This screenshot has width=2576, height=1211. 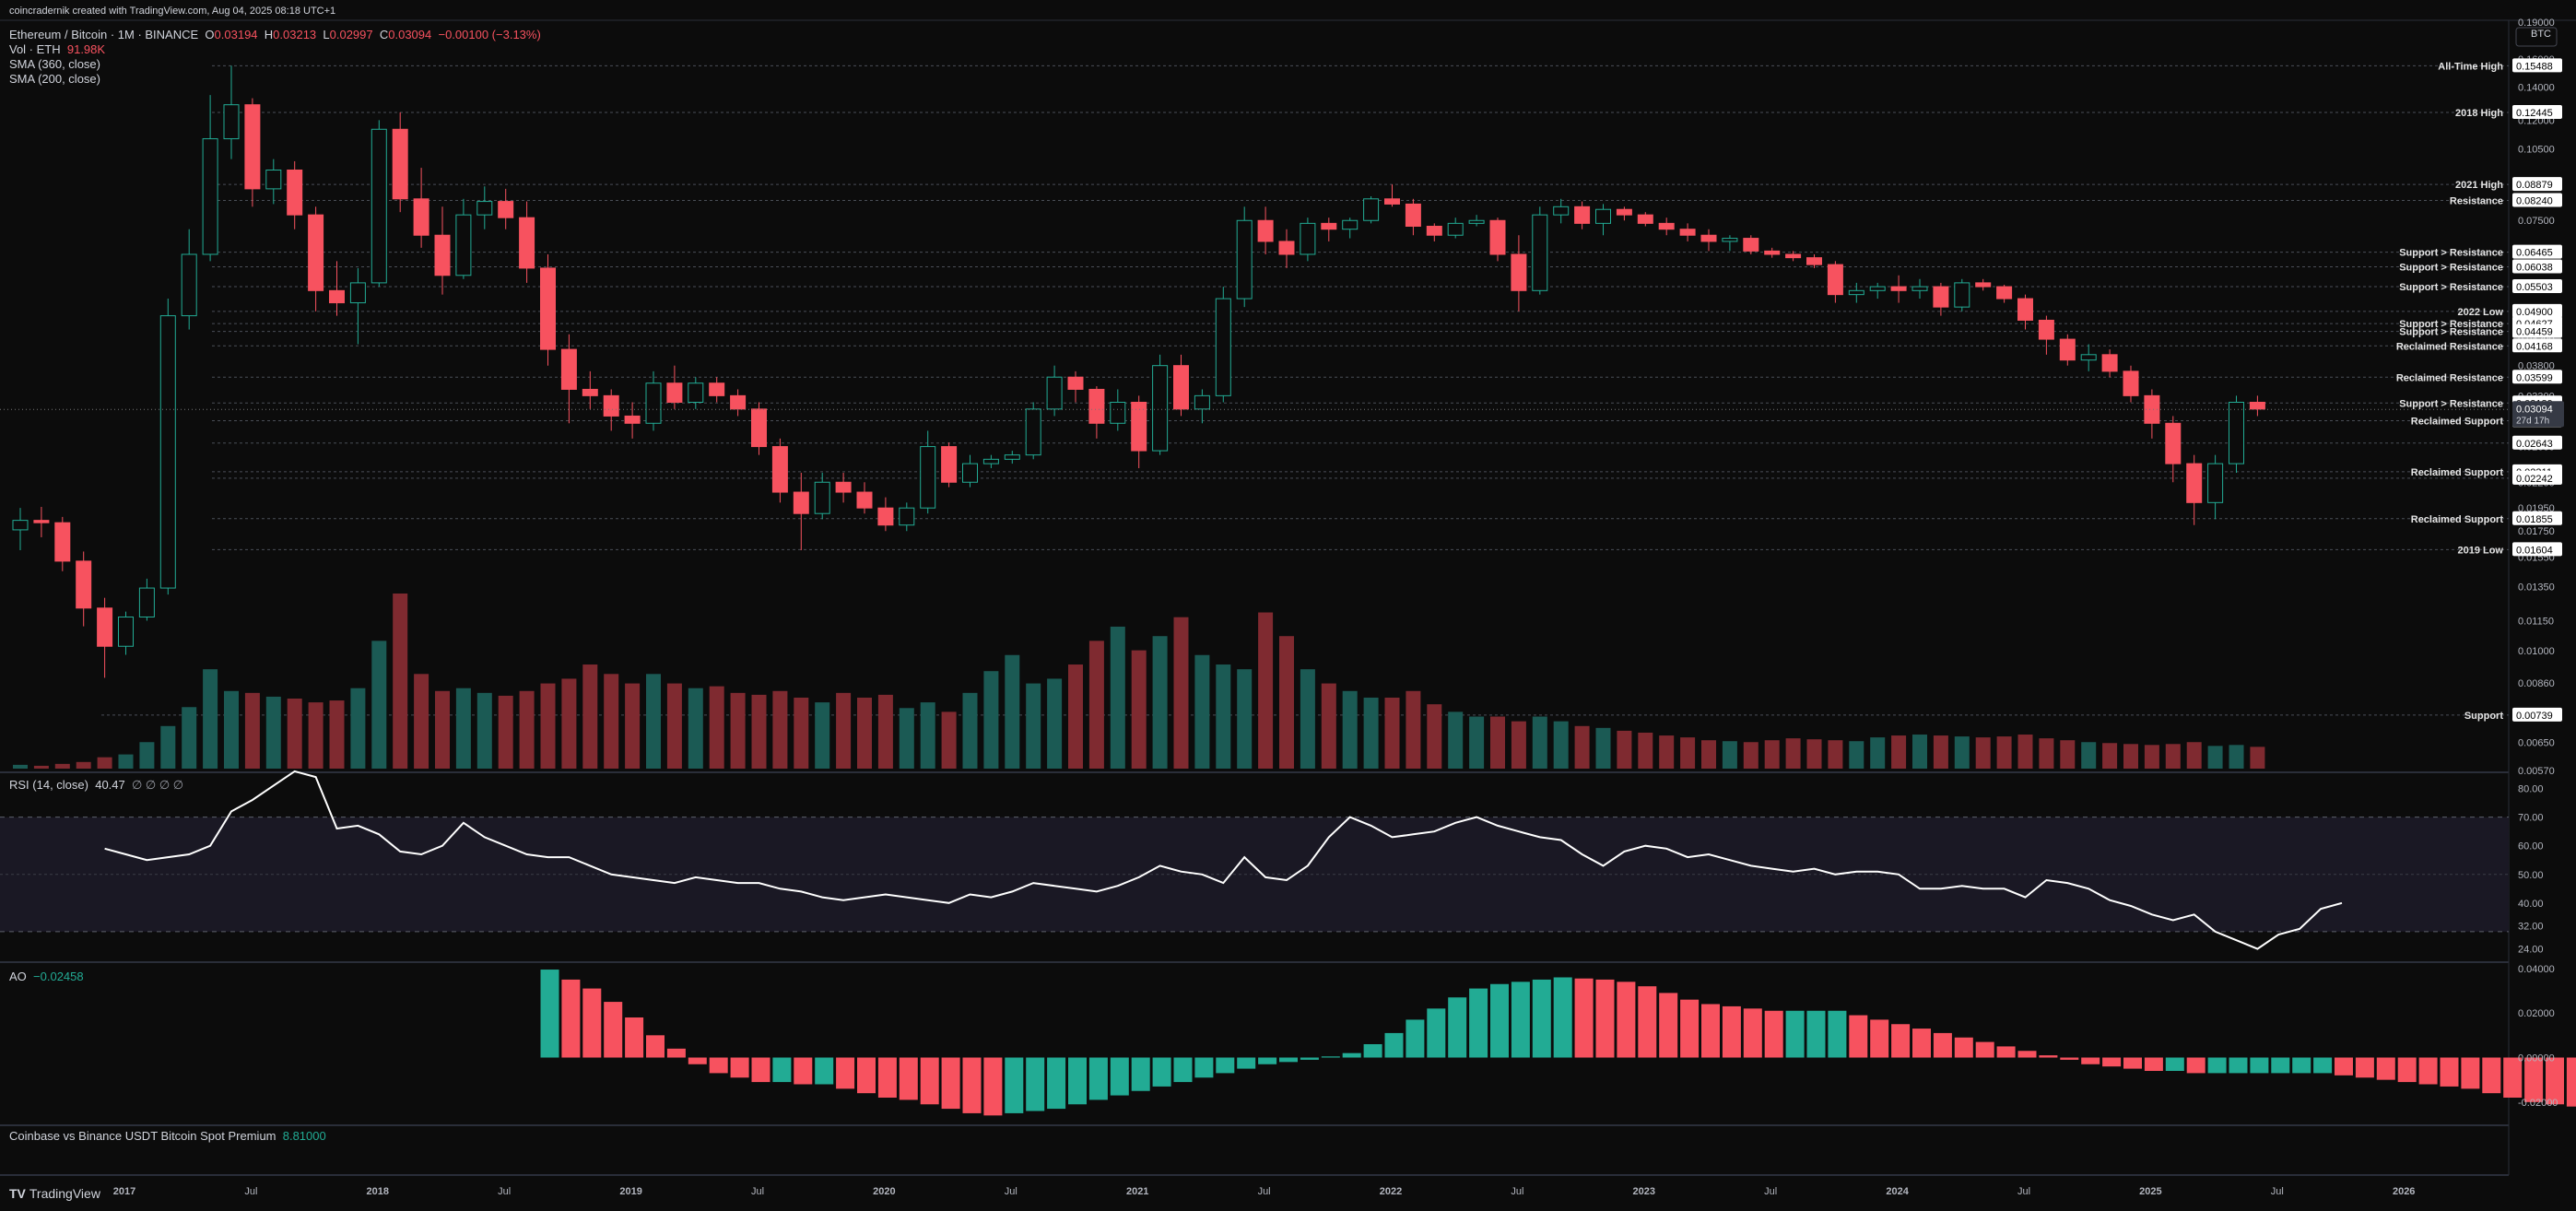 What do you see at coordinates (2531, 876) in the screenshot?
I see `rsi-axis-tick: 50.00` at bounding box center [2531, 876].